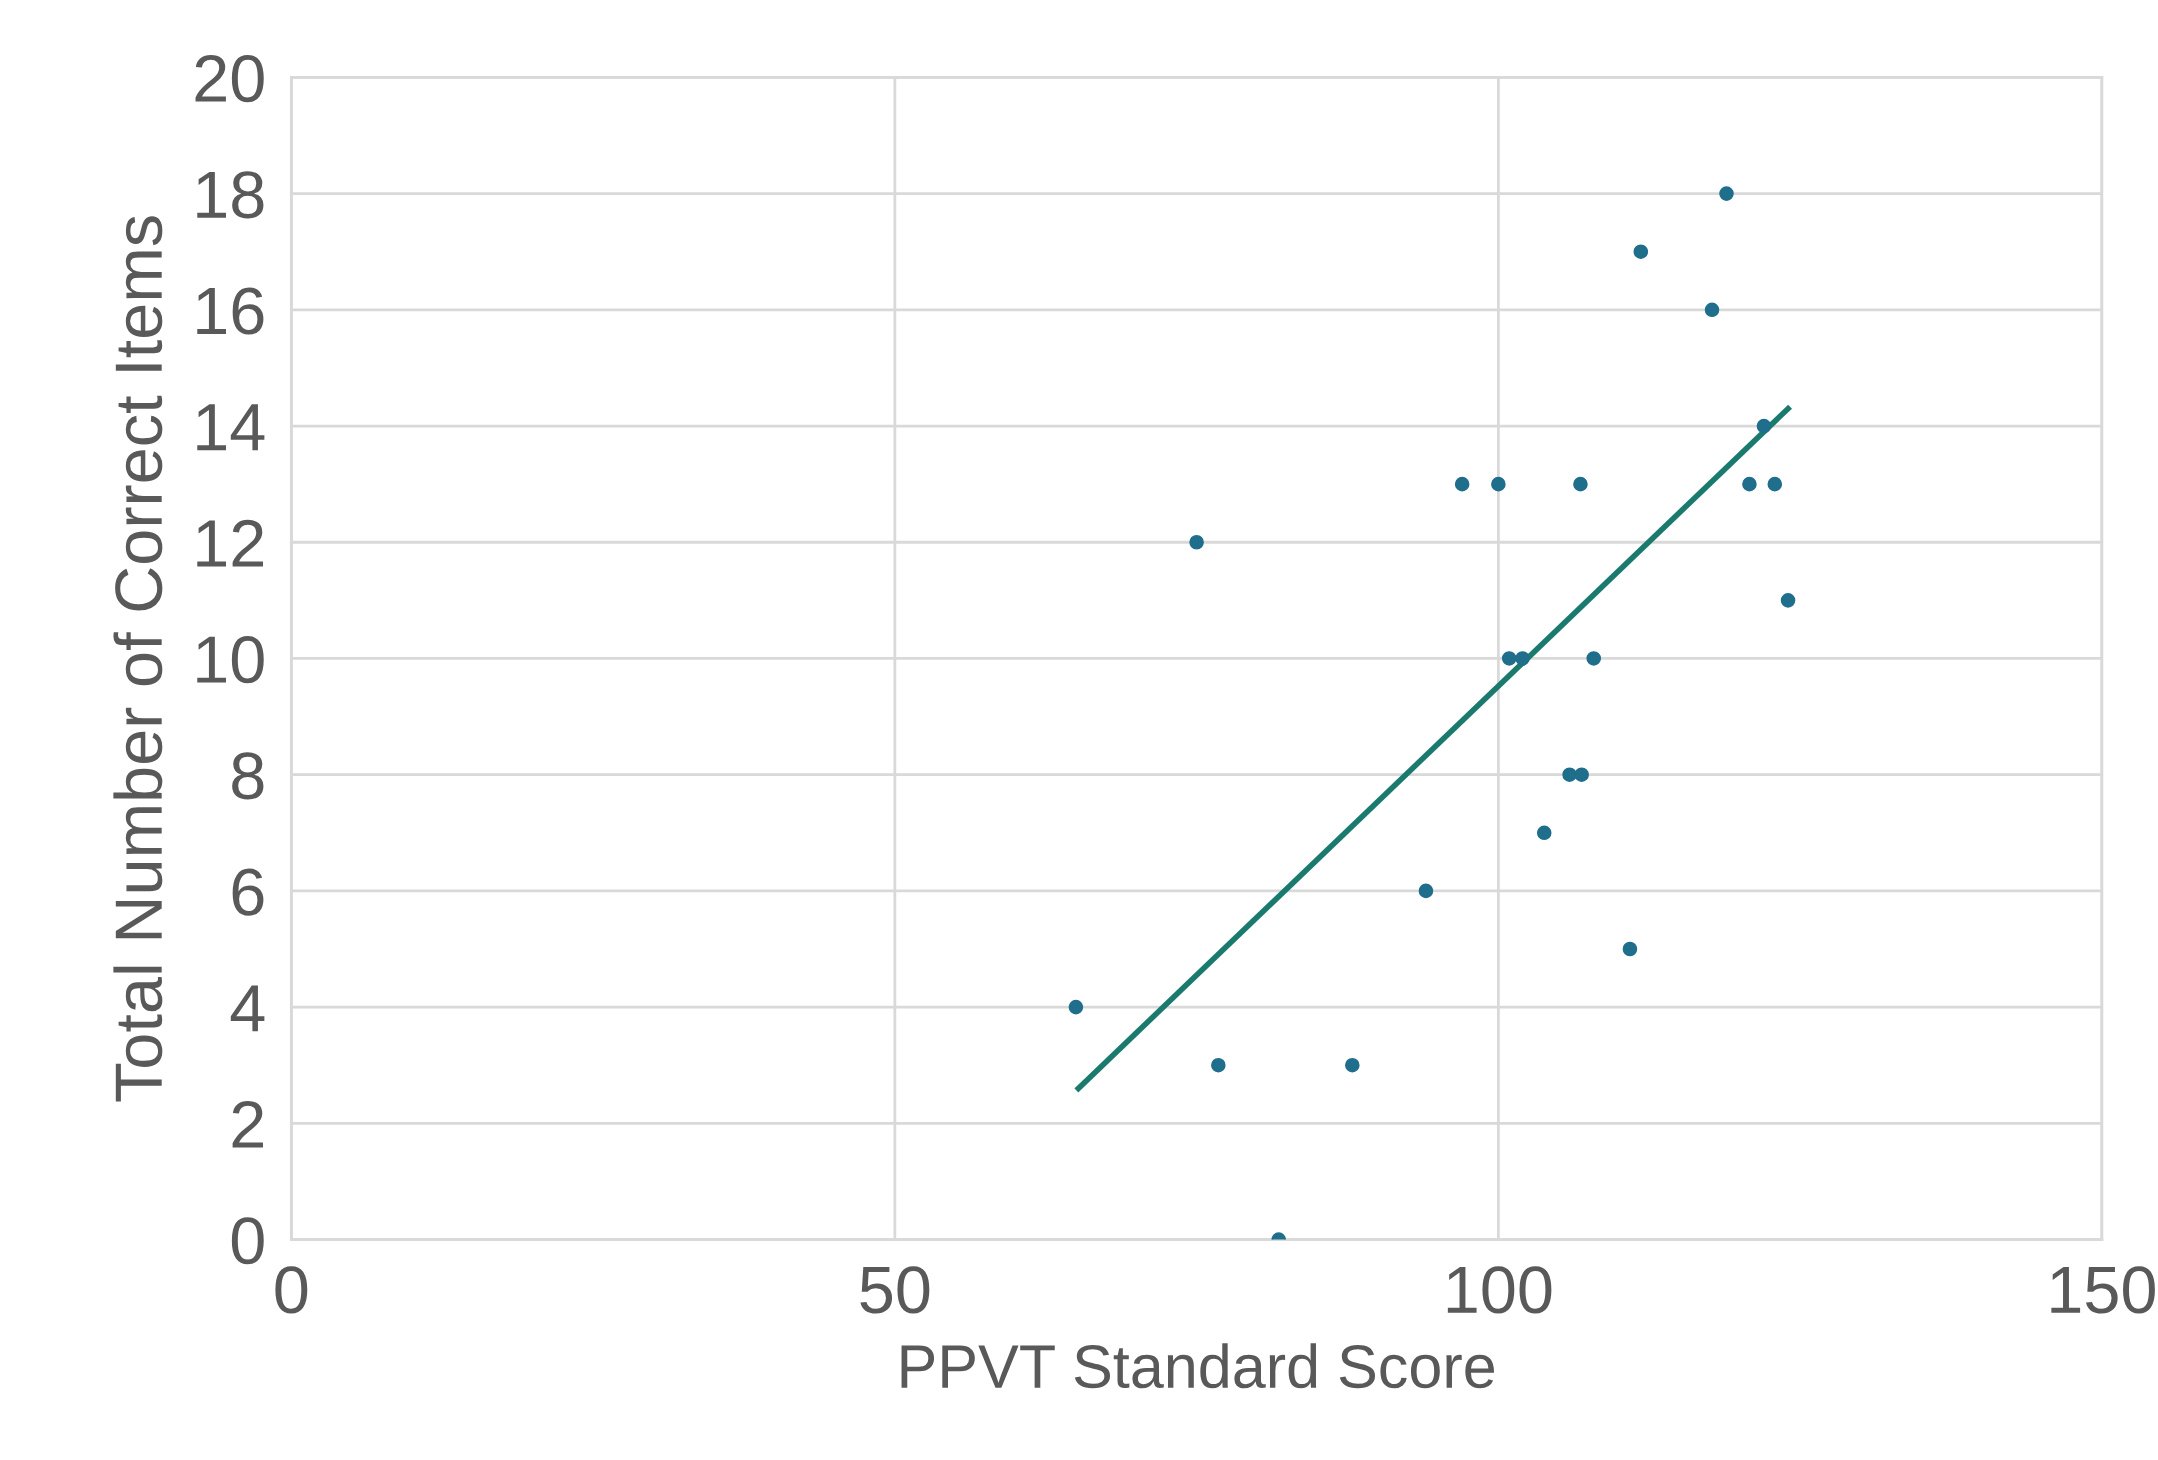 This screenshot has height=1460, width=2158. Describe the element at coordinates (230, 195) in the screenshot. I see `y-tick-label: 18` at that location.